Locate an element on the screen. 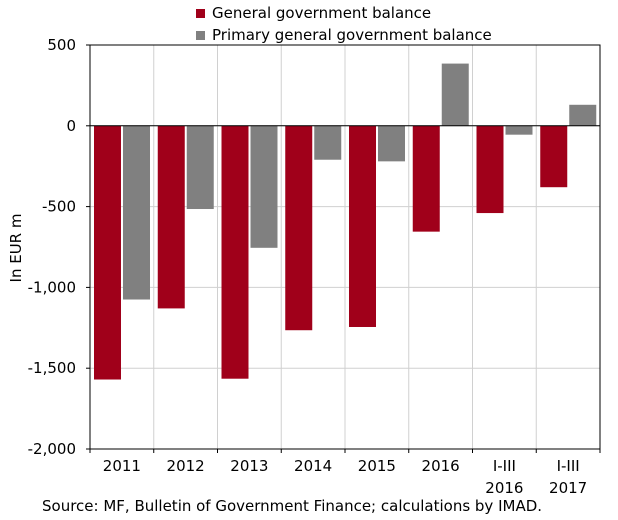 The height and width of the screenshot is (520, 618). y-tick-label: -1,500 is located at coordinates (52, 368).